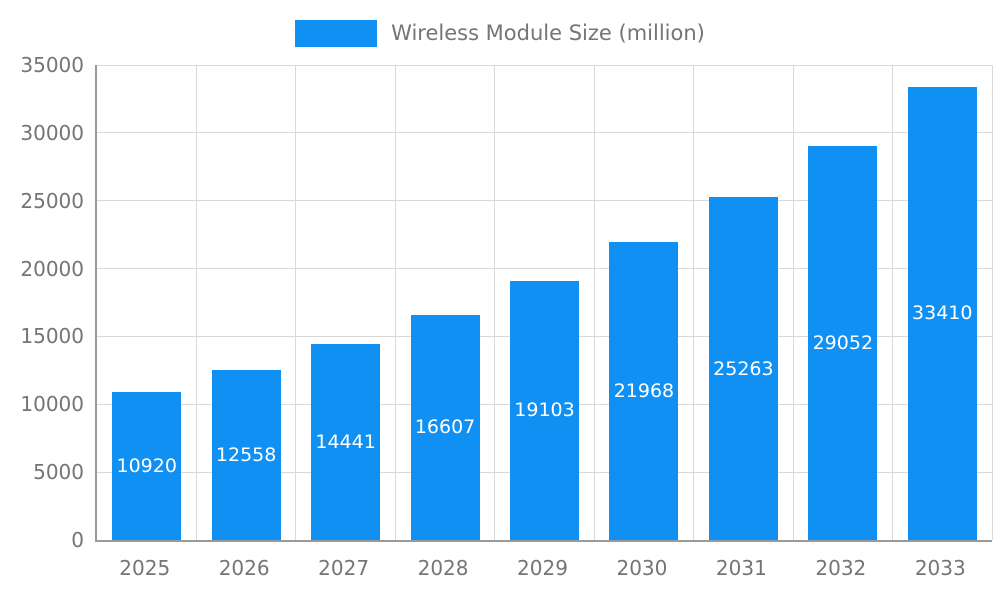  Describe the element at coordinates (642, 568) in the screenshot. I see `x-tick-label: 2030` at that location.